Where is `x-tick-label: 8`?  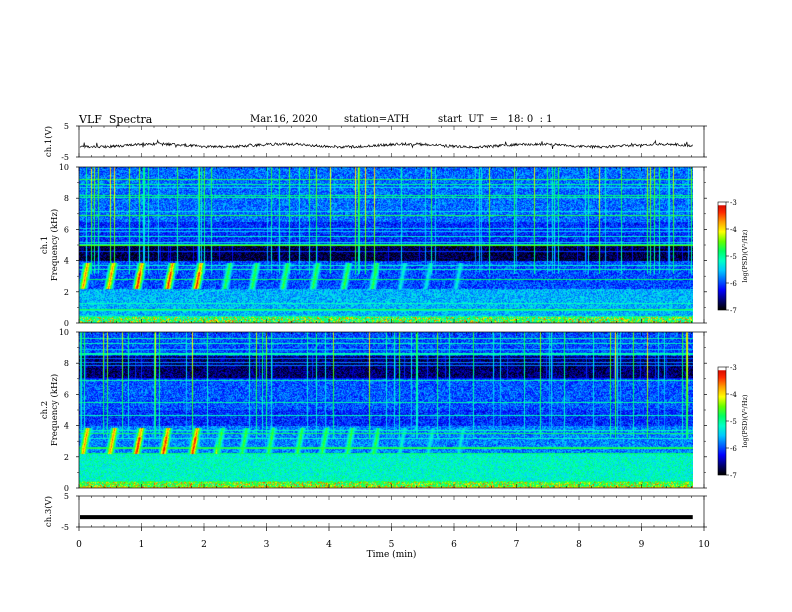 x-tick-label: 8 is located at coordinates (579, 545).